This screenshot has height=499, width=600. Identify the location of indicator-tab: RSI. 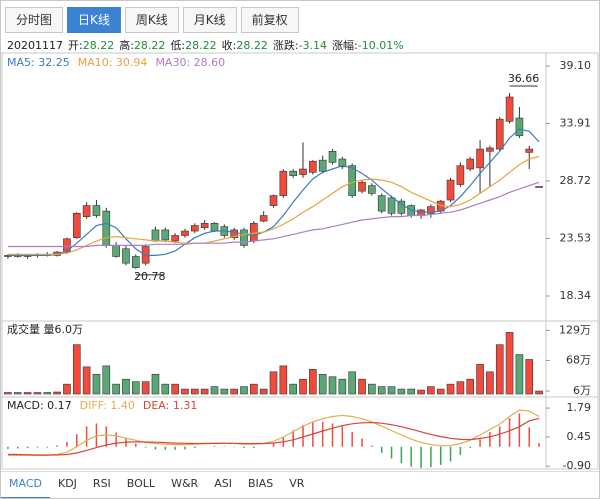
(101, 483).